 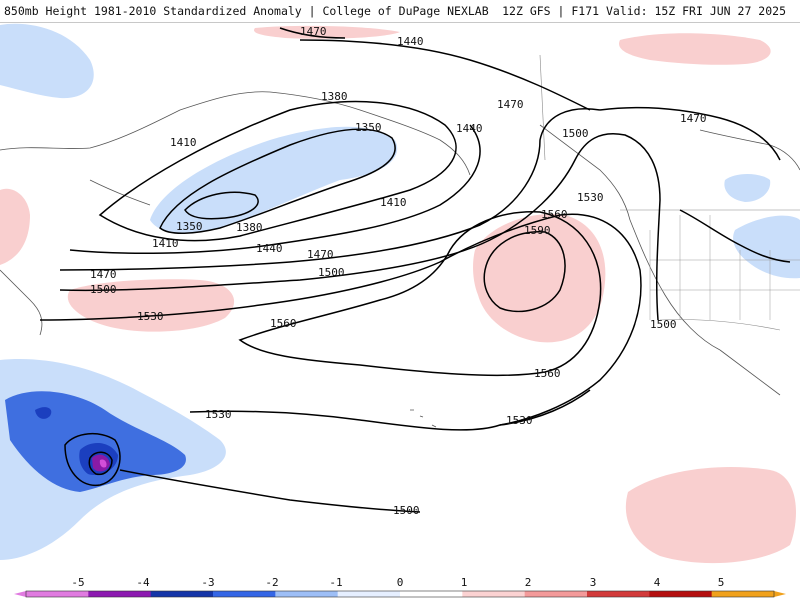 I want to click on contour-1500-south, so click(x=270, y=491).